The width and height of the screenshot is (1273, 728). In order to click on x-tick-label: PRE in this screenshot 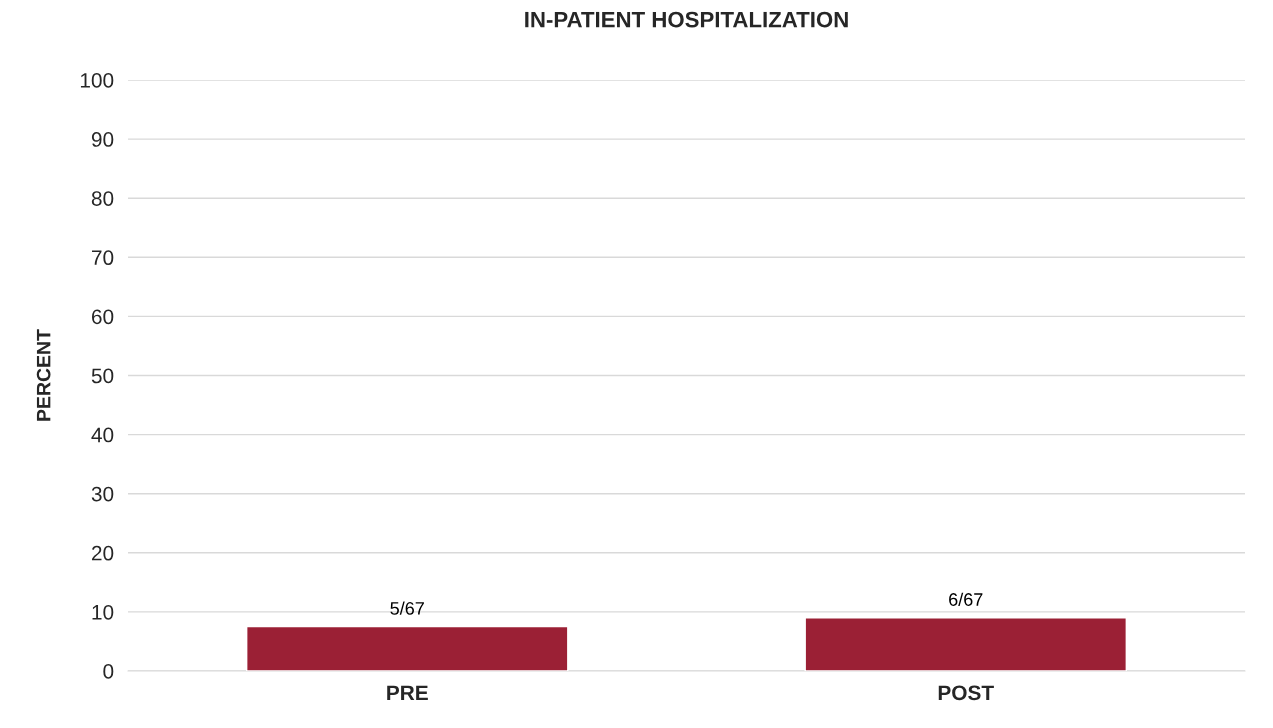, I will do `click(407, 692)`.